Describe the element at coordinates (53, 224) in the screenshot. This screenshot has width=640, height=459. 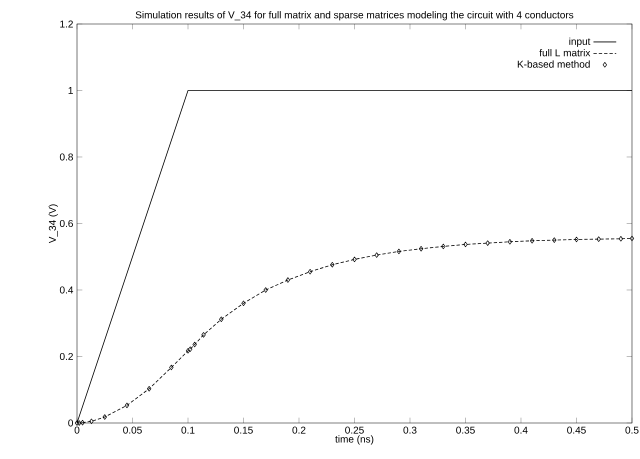
I see `y-axis-title: V_34 (V)` at that location.